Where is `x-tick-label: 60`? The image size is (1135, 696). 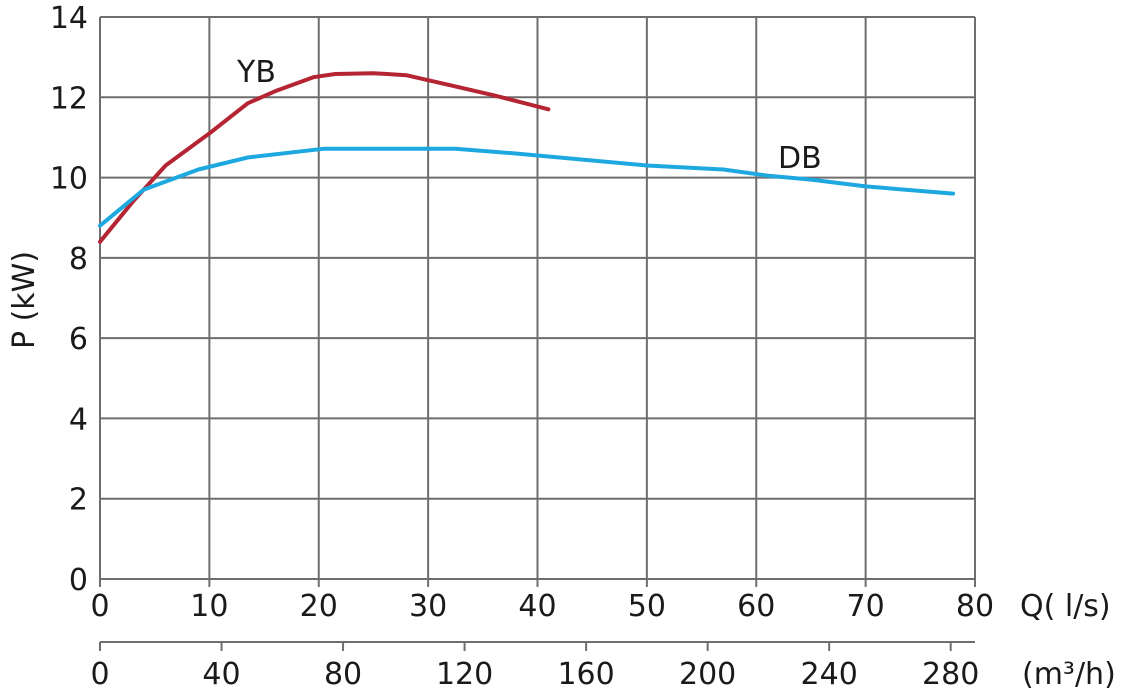 x-tick-label: 60 is located at coordinates (756, 606).